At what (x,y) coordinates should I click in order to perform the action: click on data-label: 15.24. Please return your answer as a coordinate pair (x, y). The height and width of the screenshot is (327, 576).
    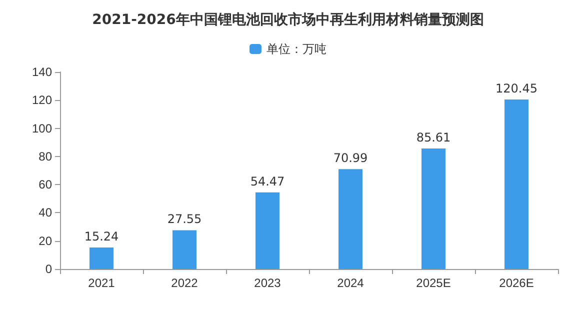
    Looking at the image, I should click on (101, 237).